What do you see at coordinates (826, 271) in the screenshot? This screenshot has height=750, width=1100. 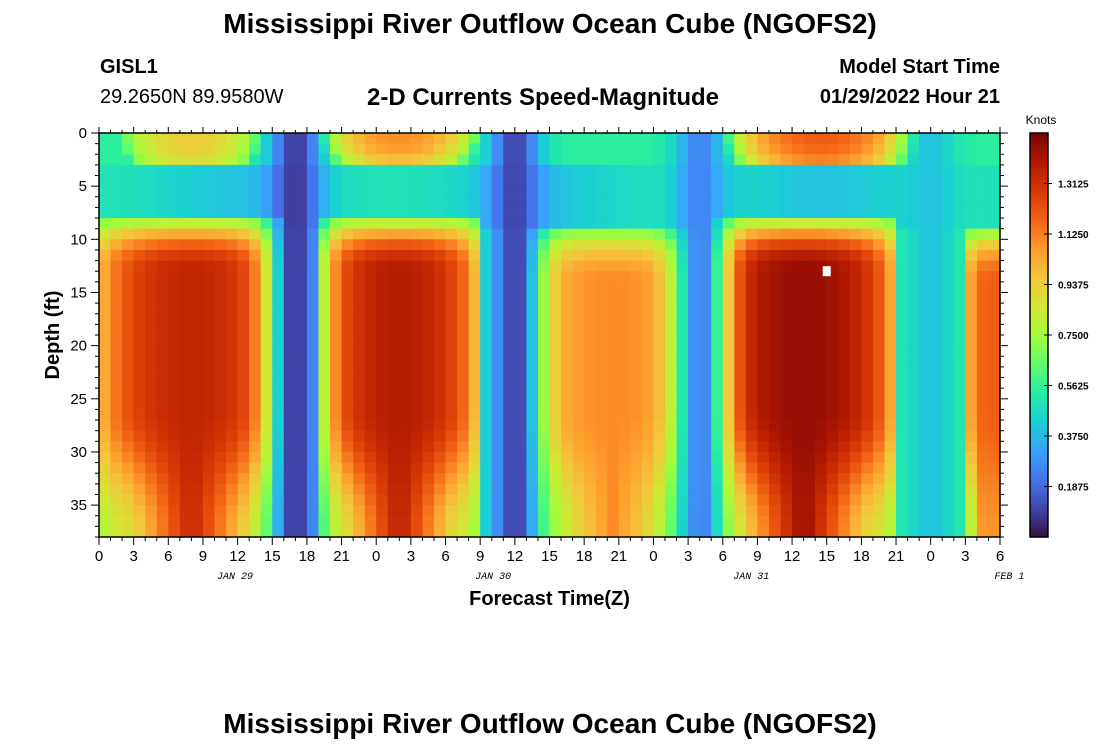 I see `location-marker` at bounding box center [826, 271].